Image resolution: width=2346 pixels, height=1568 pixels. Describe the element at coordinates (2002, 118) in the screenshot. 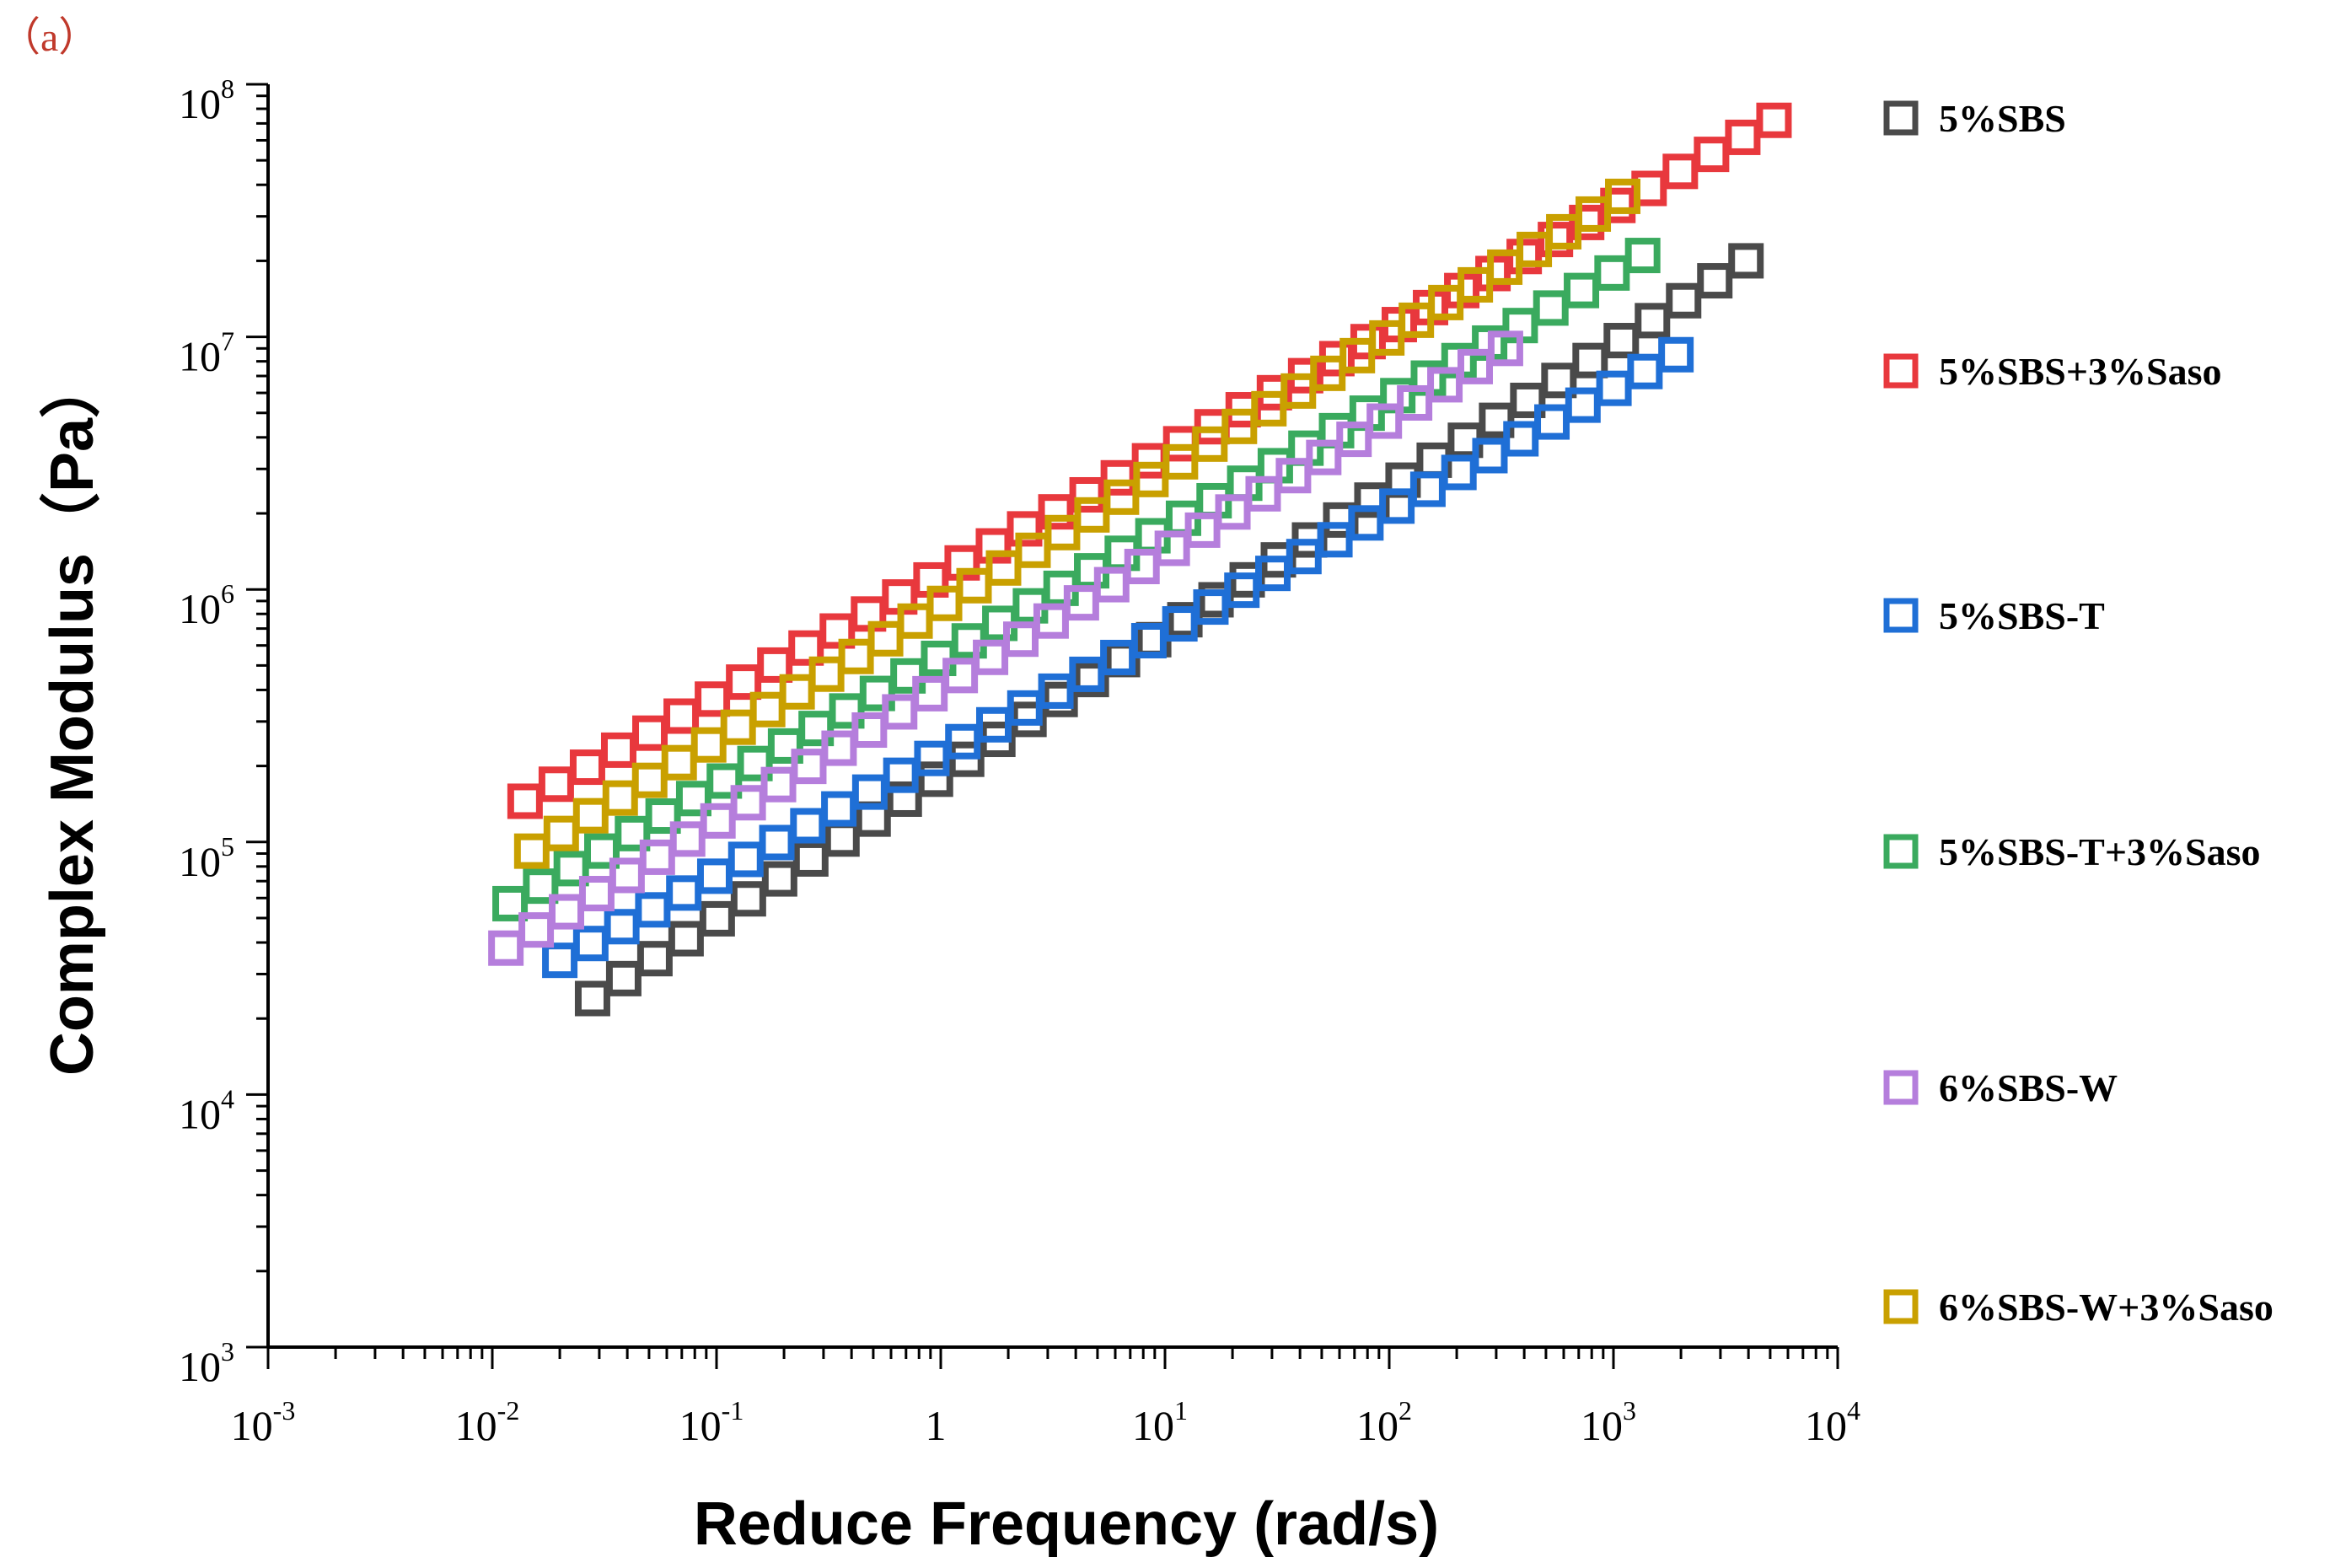

I see `legend-label: 5%SBS` at that location.